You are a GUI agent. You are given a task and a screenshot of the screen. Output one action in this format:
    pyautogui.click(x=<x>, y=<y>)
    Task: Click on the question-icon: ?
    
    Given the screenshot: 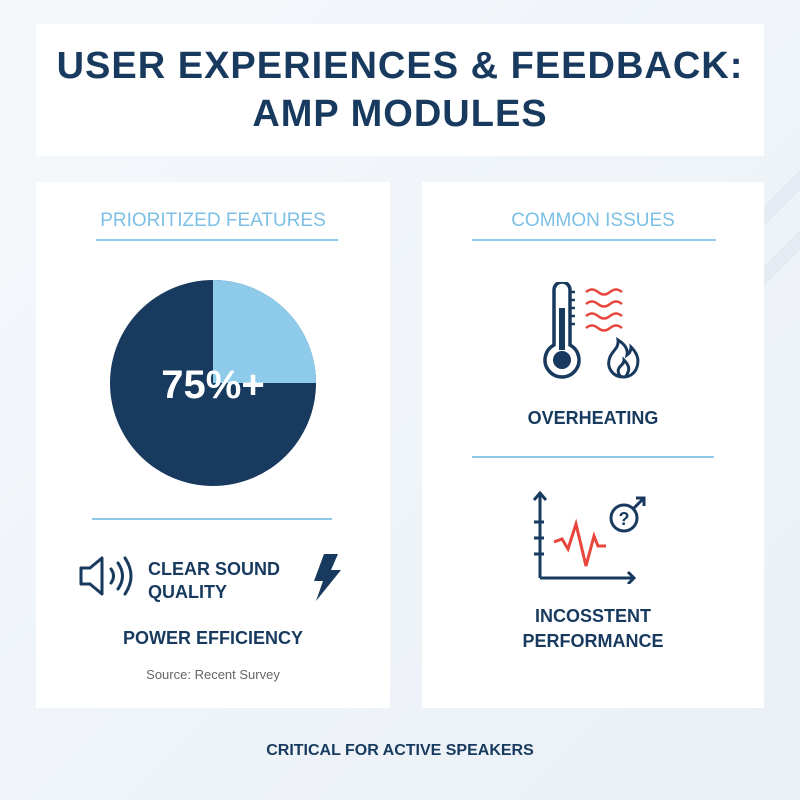 What is the action you would take?
    pyautogui.click(x=627, y=514)
    